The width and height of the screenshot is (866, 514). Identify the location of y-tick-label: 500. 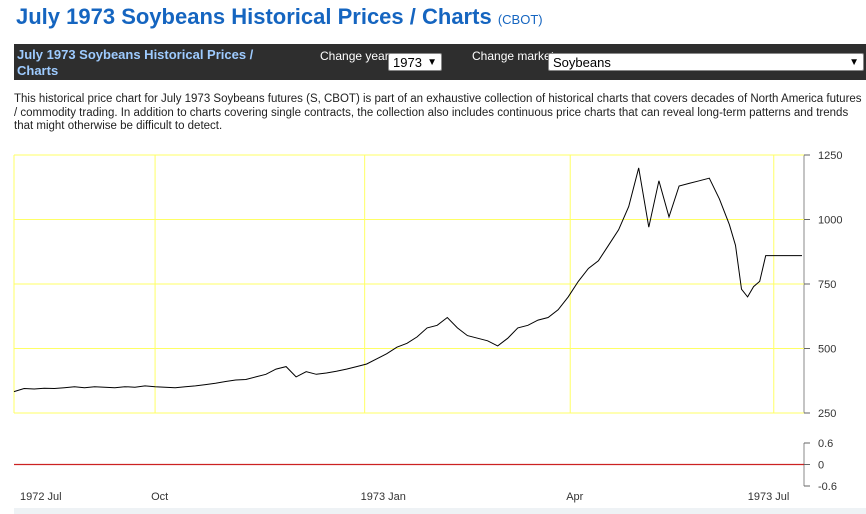
(827, 350).